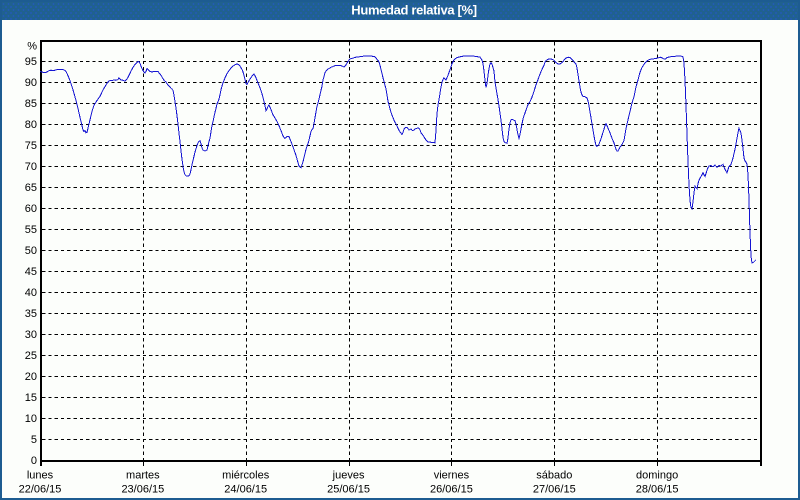 The width and height of the screenshot is (800, 500). What do you see at coordinates (657, 490) in the screenshot?
I see `svg-text: 28/06/15` at bounding box center [657, 490].